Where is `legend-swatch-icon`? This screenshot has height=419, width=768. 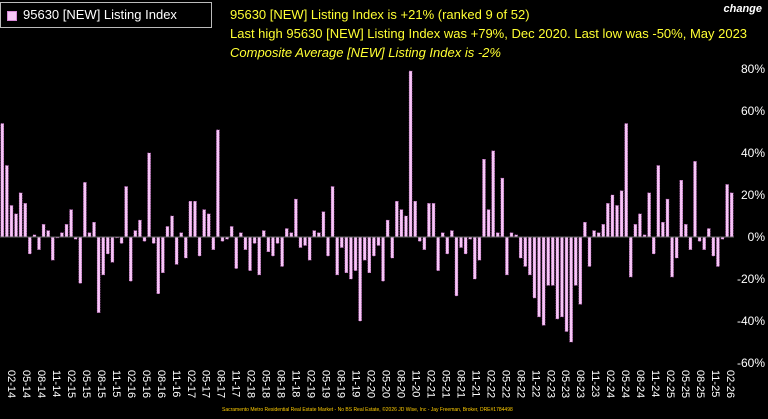
legend-swatch-icon is located at coordinates (12, 15).